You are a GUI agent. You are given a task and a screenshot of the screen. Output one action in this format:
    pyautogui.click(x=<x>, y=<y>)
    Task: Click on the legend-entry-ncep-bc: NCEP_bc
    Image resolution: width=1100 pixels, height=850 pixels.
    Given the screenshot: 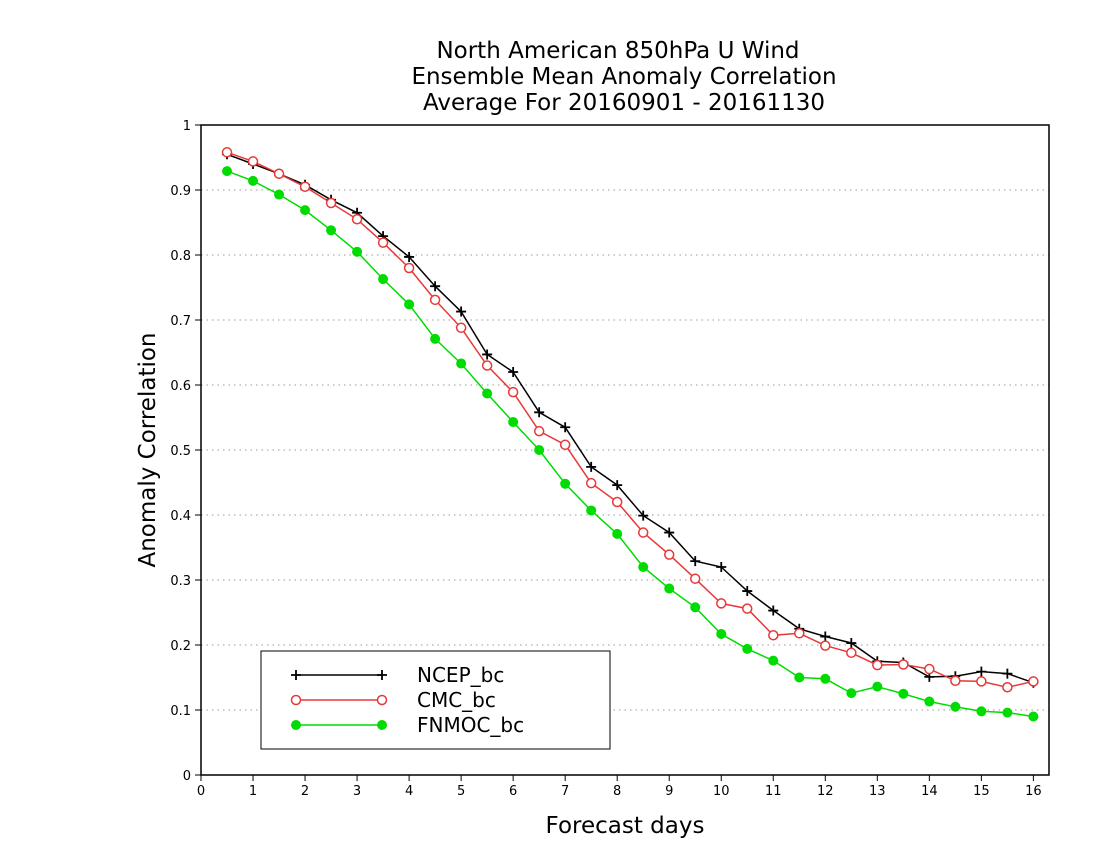 What is the action you would take?
    pyautogui.click(x=397, y=675)
    